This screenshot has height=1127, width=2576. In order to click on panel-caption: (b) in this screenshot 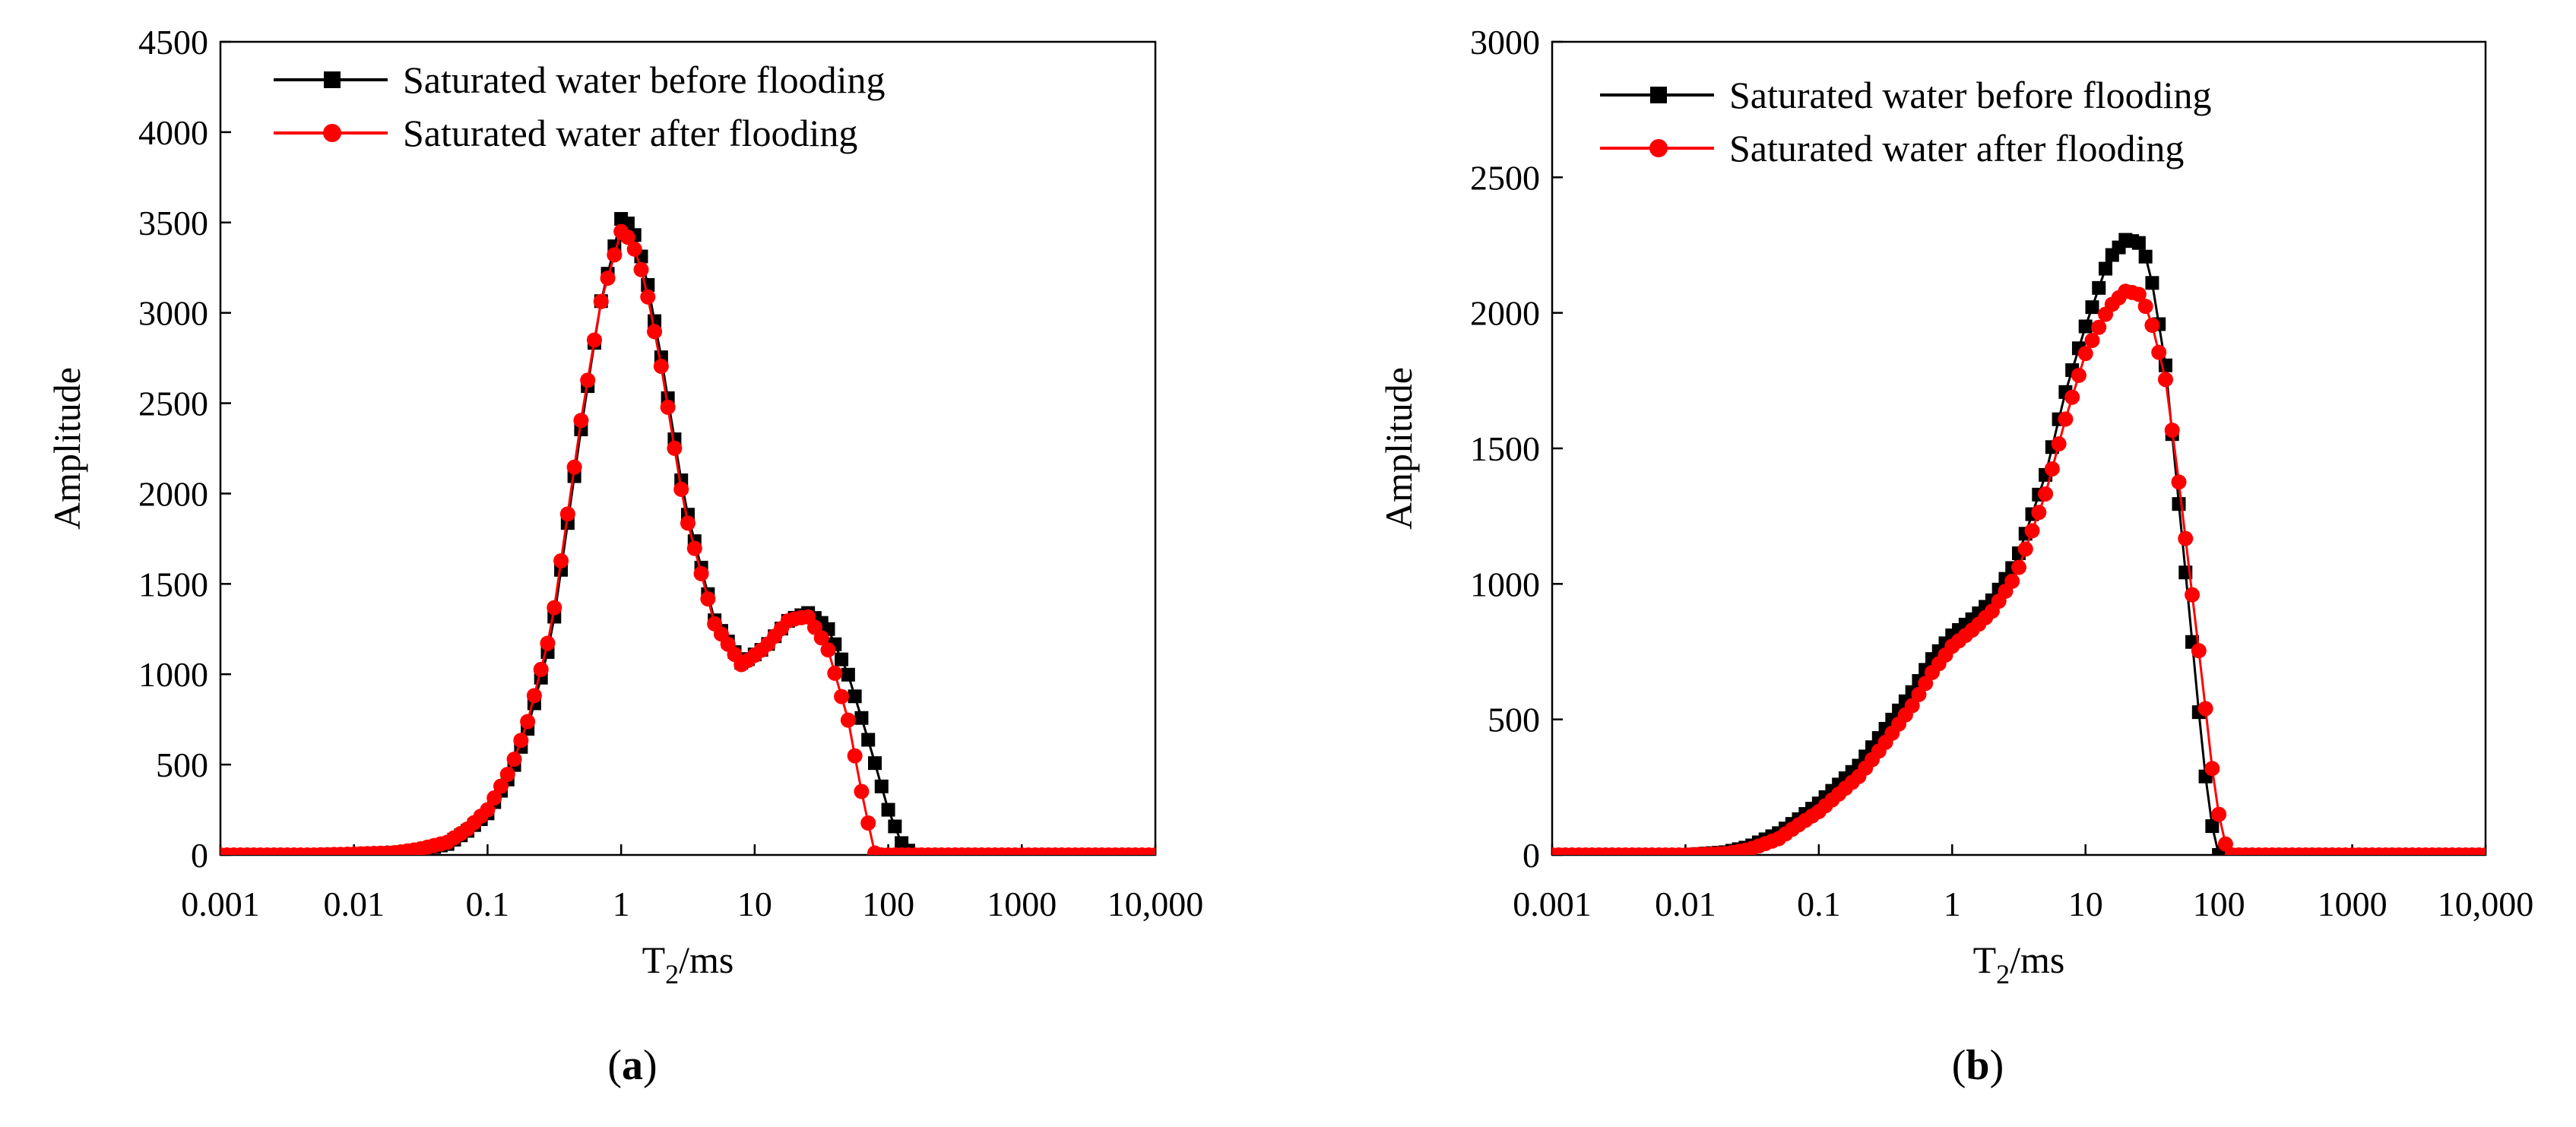, I will do `click(1978, 1065)`.